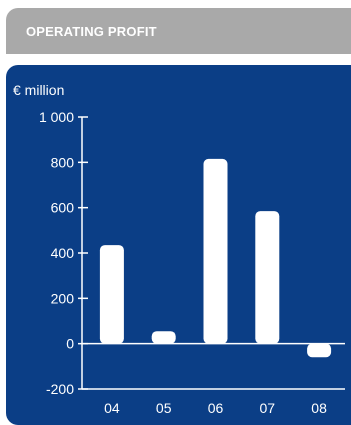 The height and width of the screenshot is (425, 351). I want to click on y-tick-label: 600, so click(63, 208).